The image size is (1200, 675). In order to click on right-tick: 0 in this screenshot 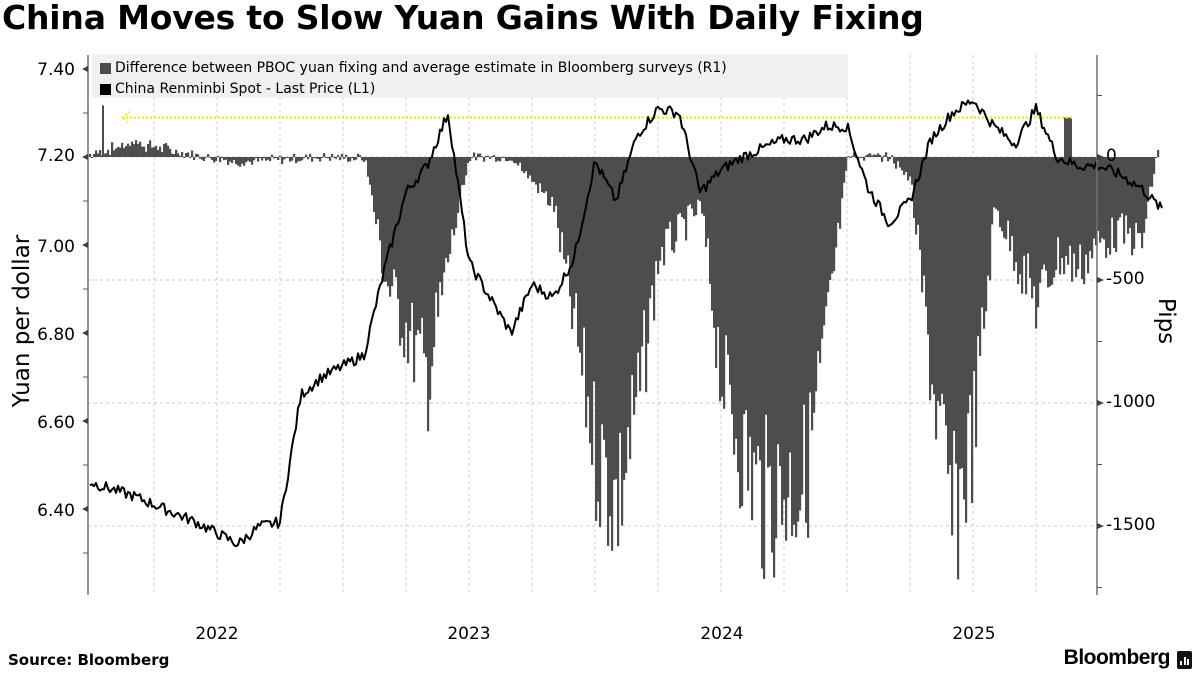, I will do `click(1111, 156)`.